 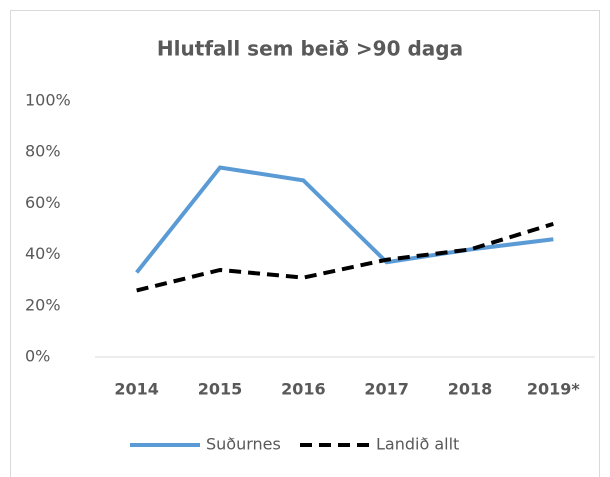 What do you see at coordinates (554, 389) in the screenshot?
I see `x-tick-label: 2019*` at bounding box center [554, 389].